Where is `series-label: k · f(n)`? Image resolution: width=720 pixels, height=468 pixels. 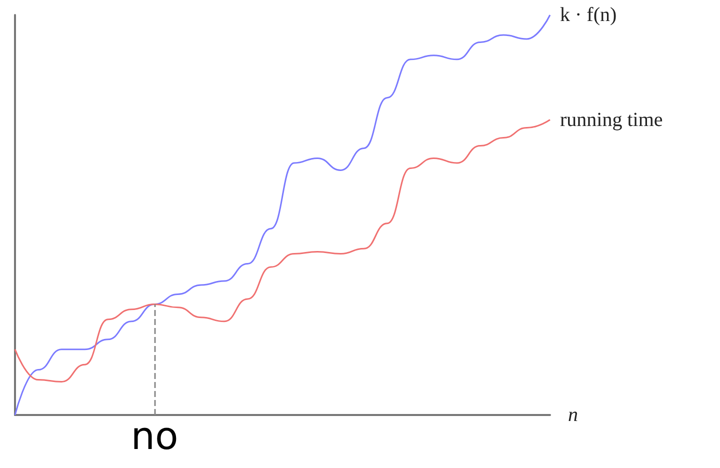 series-label: k · f(n) is located at coordinates (588, 15).